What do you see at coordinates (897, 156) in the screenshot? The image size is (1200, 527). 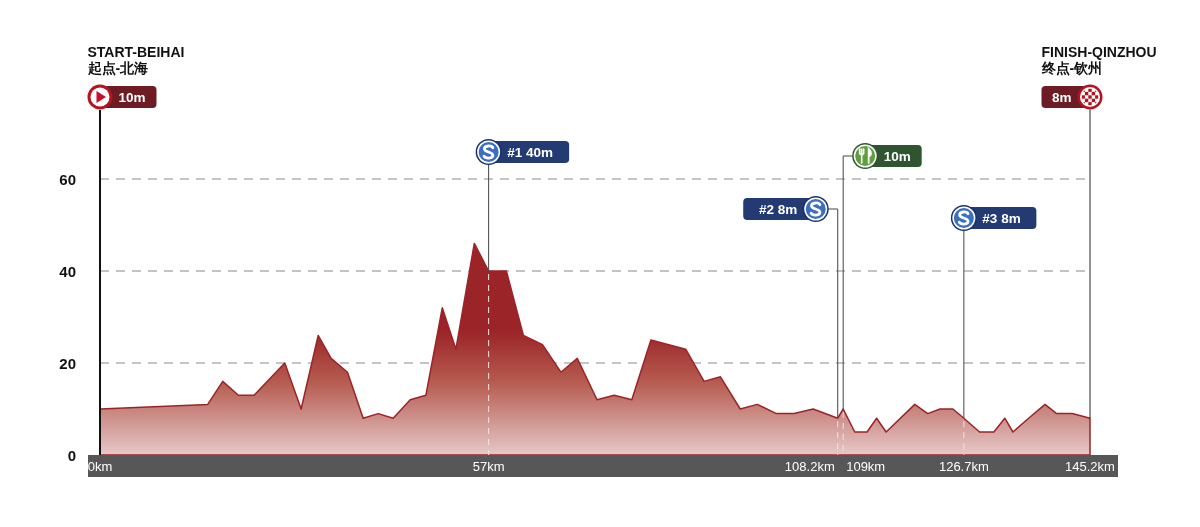 I see `ref-line-label: 10m` at bounding box center [897, 156].